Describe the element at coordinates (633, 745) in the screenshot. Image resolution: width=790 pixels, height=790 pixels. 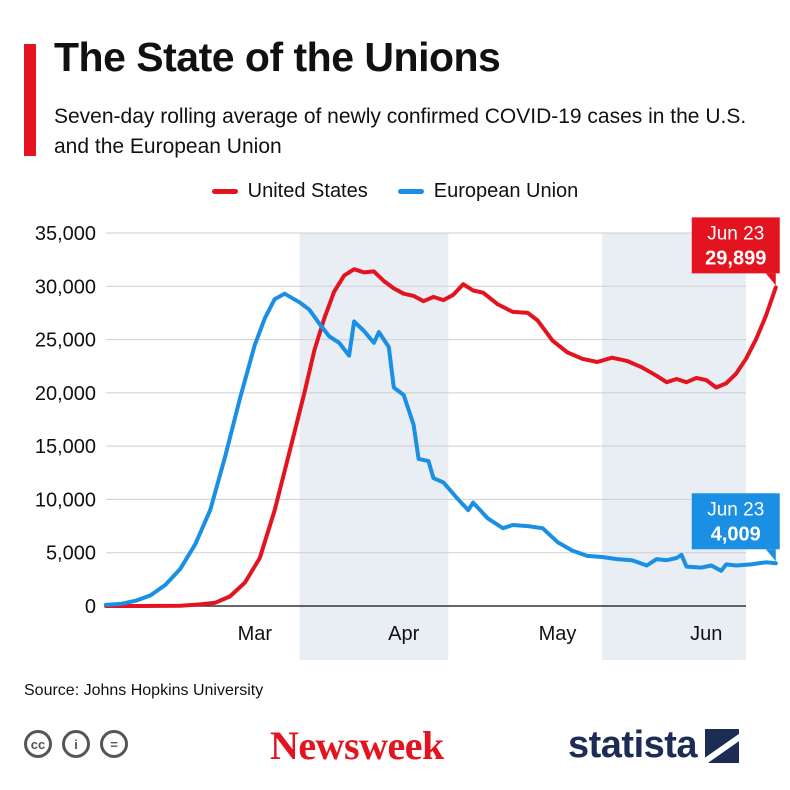
I see `statista-wordmark: statista` at that location.